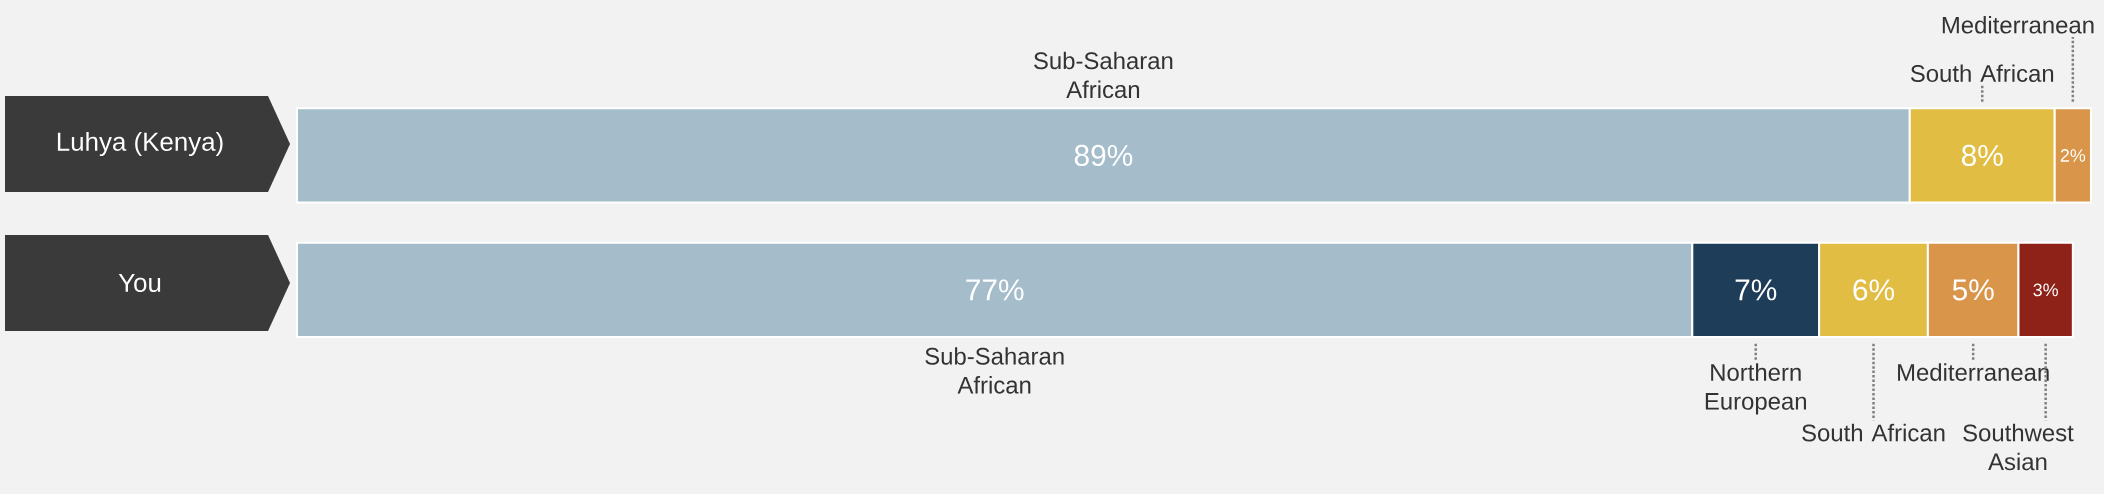 Image resolution: width=2104 pixels, height=494 pixels. What do you see at coordinates (2018, 447) in the screenshot?
I see `text: Southwest Asian` at bounding box center [2018, 447].